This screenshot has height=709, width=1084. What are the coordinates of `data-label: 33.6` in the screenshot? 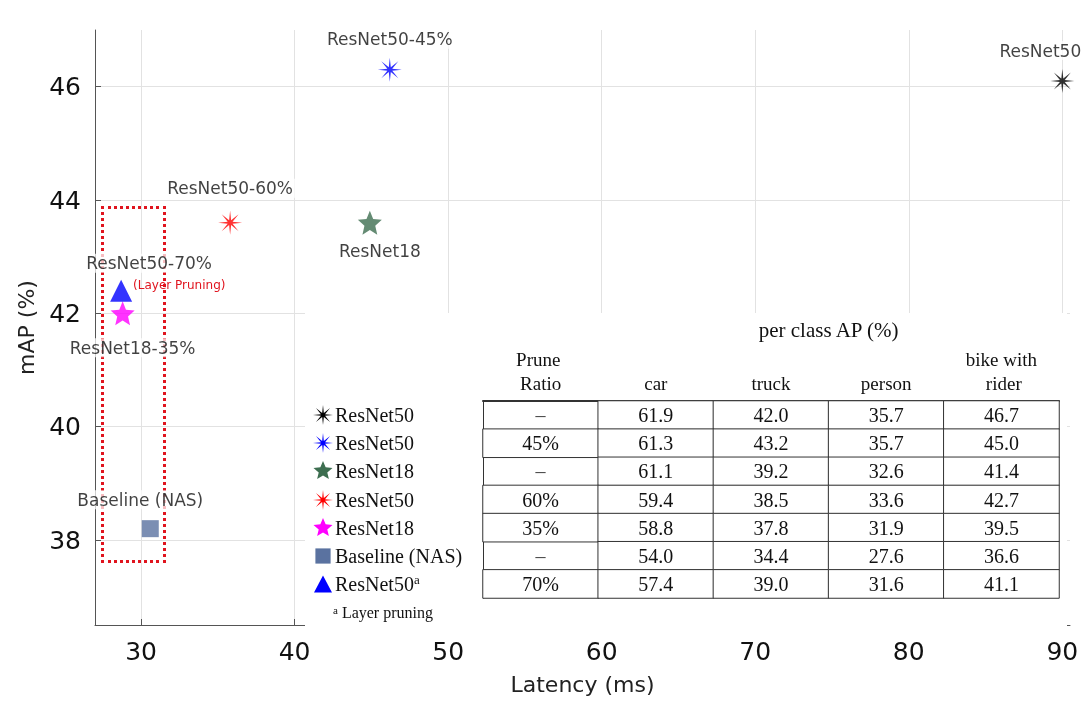 It's located at (886, 499).